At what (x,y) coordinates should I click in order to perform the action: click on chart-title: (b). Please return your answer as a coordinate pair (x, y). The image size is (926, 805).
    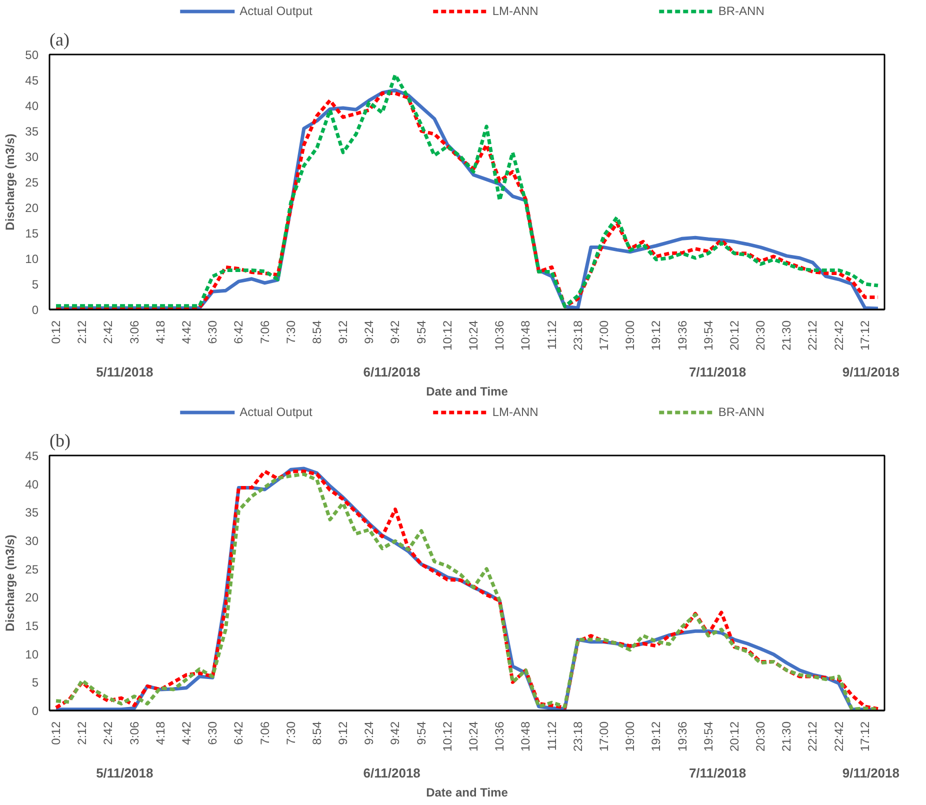
    Looking at the image, I should click on (60, 440).